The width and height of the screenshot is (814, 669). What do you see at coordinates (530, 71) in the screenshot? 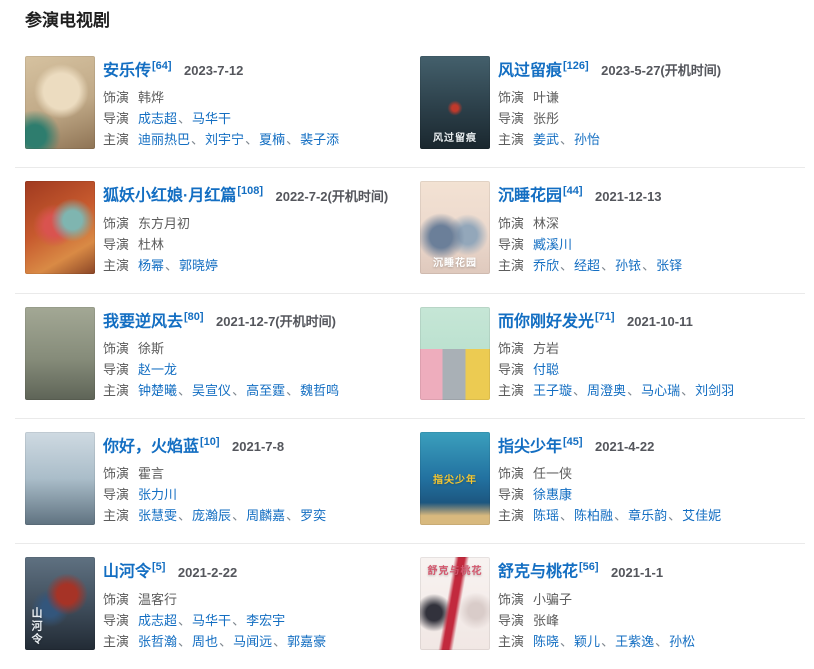
I see `drama-title-link: 风过留痕` at bounding box center [530, 71].